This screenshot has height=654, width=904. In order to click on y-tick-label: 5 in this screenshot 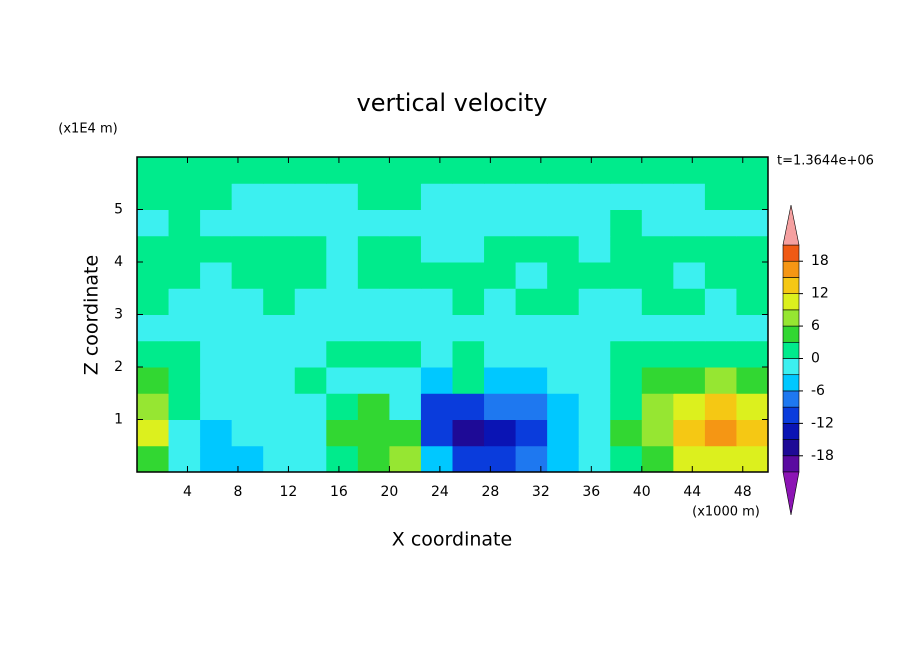, I will do `click(118, 210)`.